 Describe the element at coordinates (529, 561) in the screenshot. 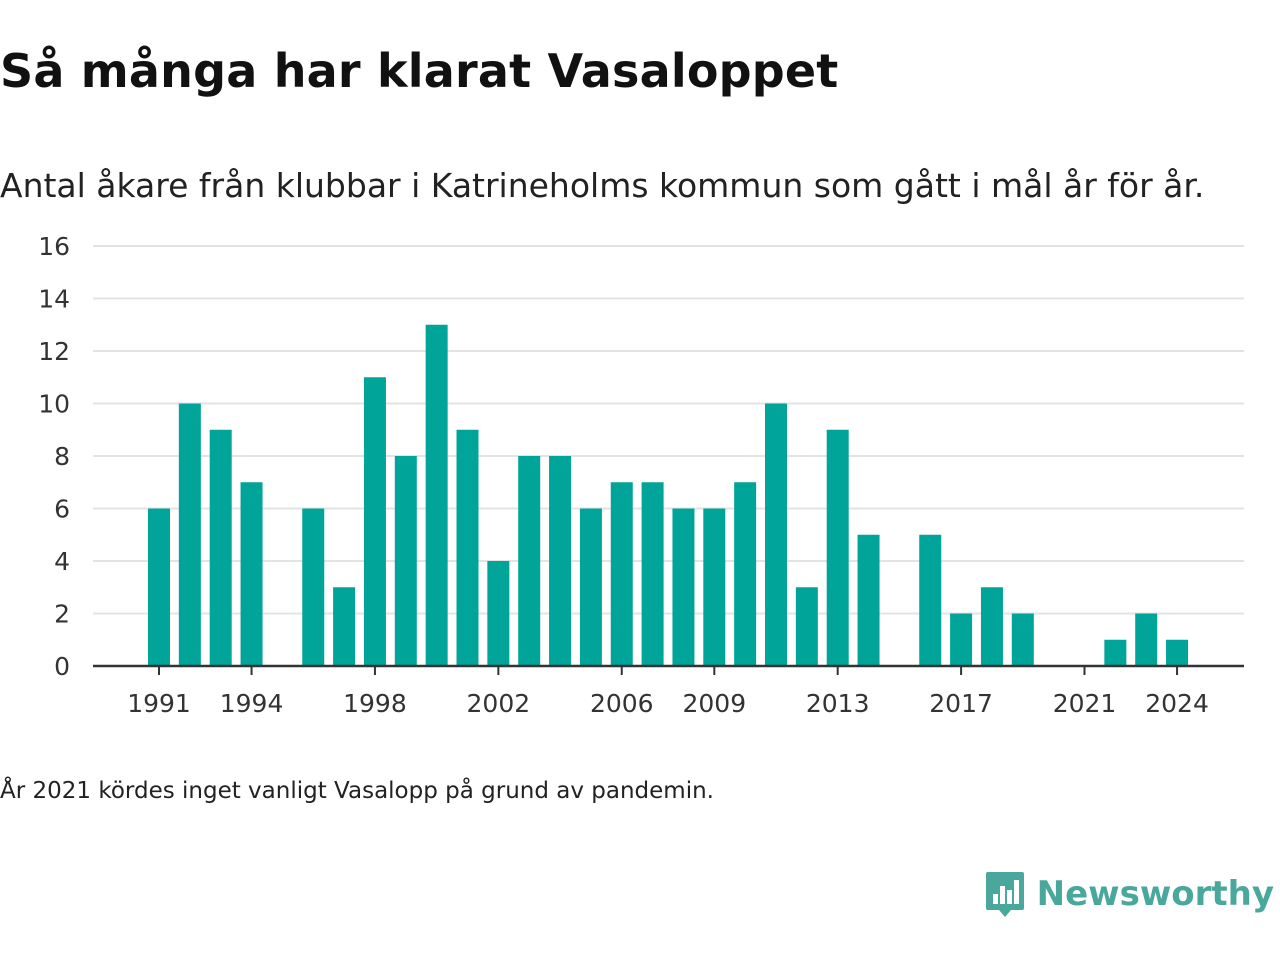

I see `bar-2003` at that location.